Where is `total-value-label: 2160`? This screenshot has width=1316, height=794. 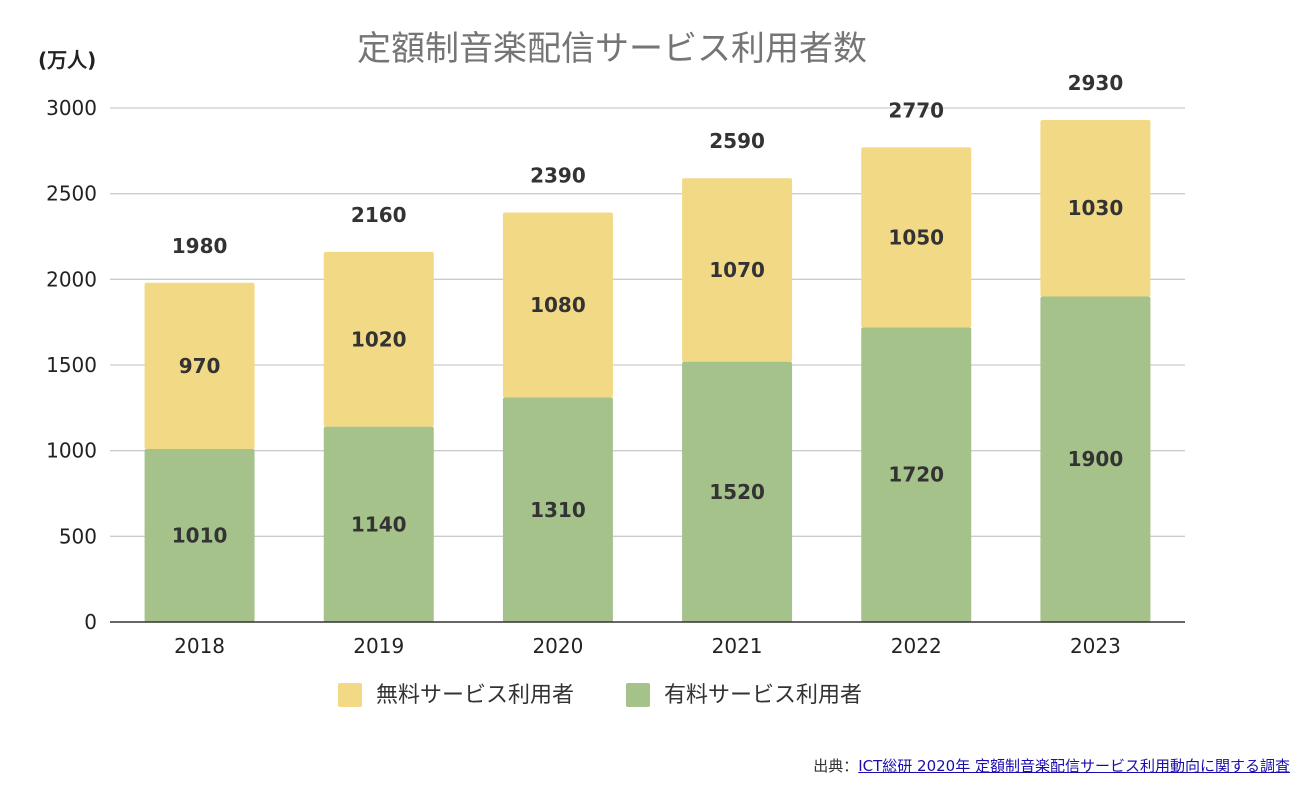
total-value-label: 2160 is located at coordinates (379, 215).